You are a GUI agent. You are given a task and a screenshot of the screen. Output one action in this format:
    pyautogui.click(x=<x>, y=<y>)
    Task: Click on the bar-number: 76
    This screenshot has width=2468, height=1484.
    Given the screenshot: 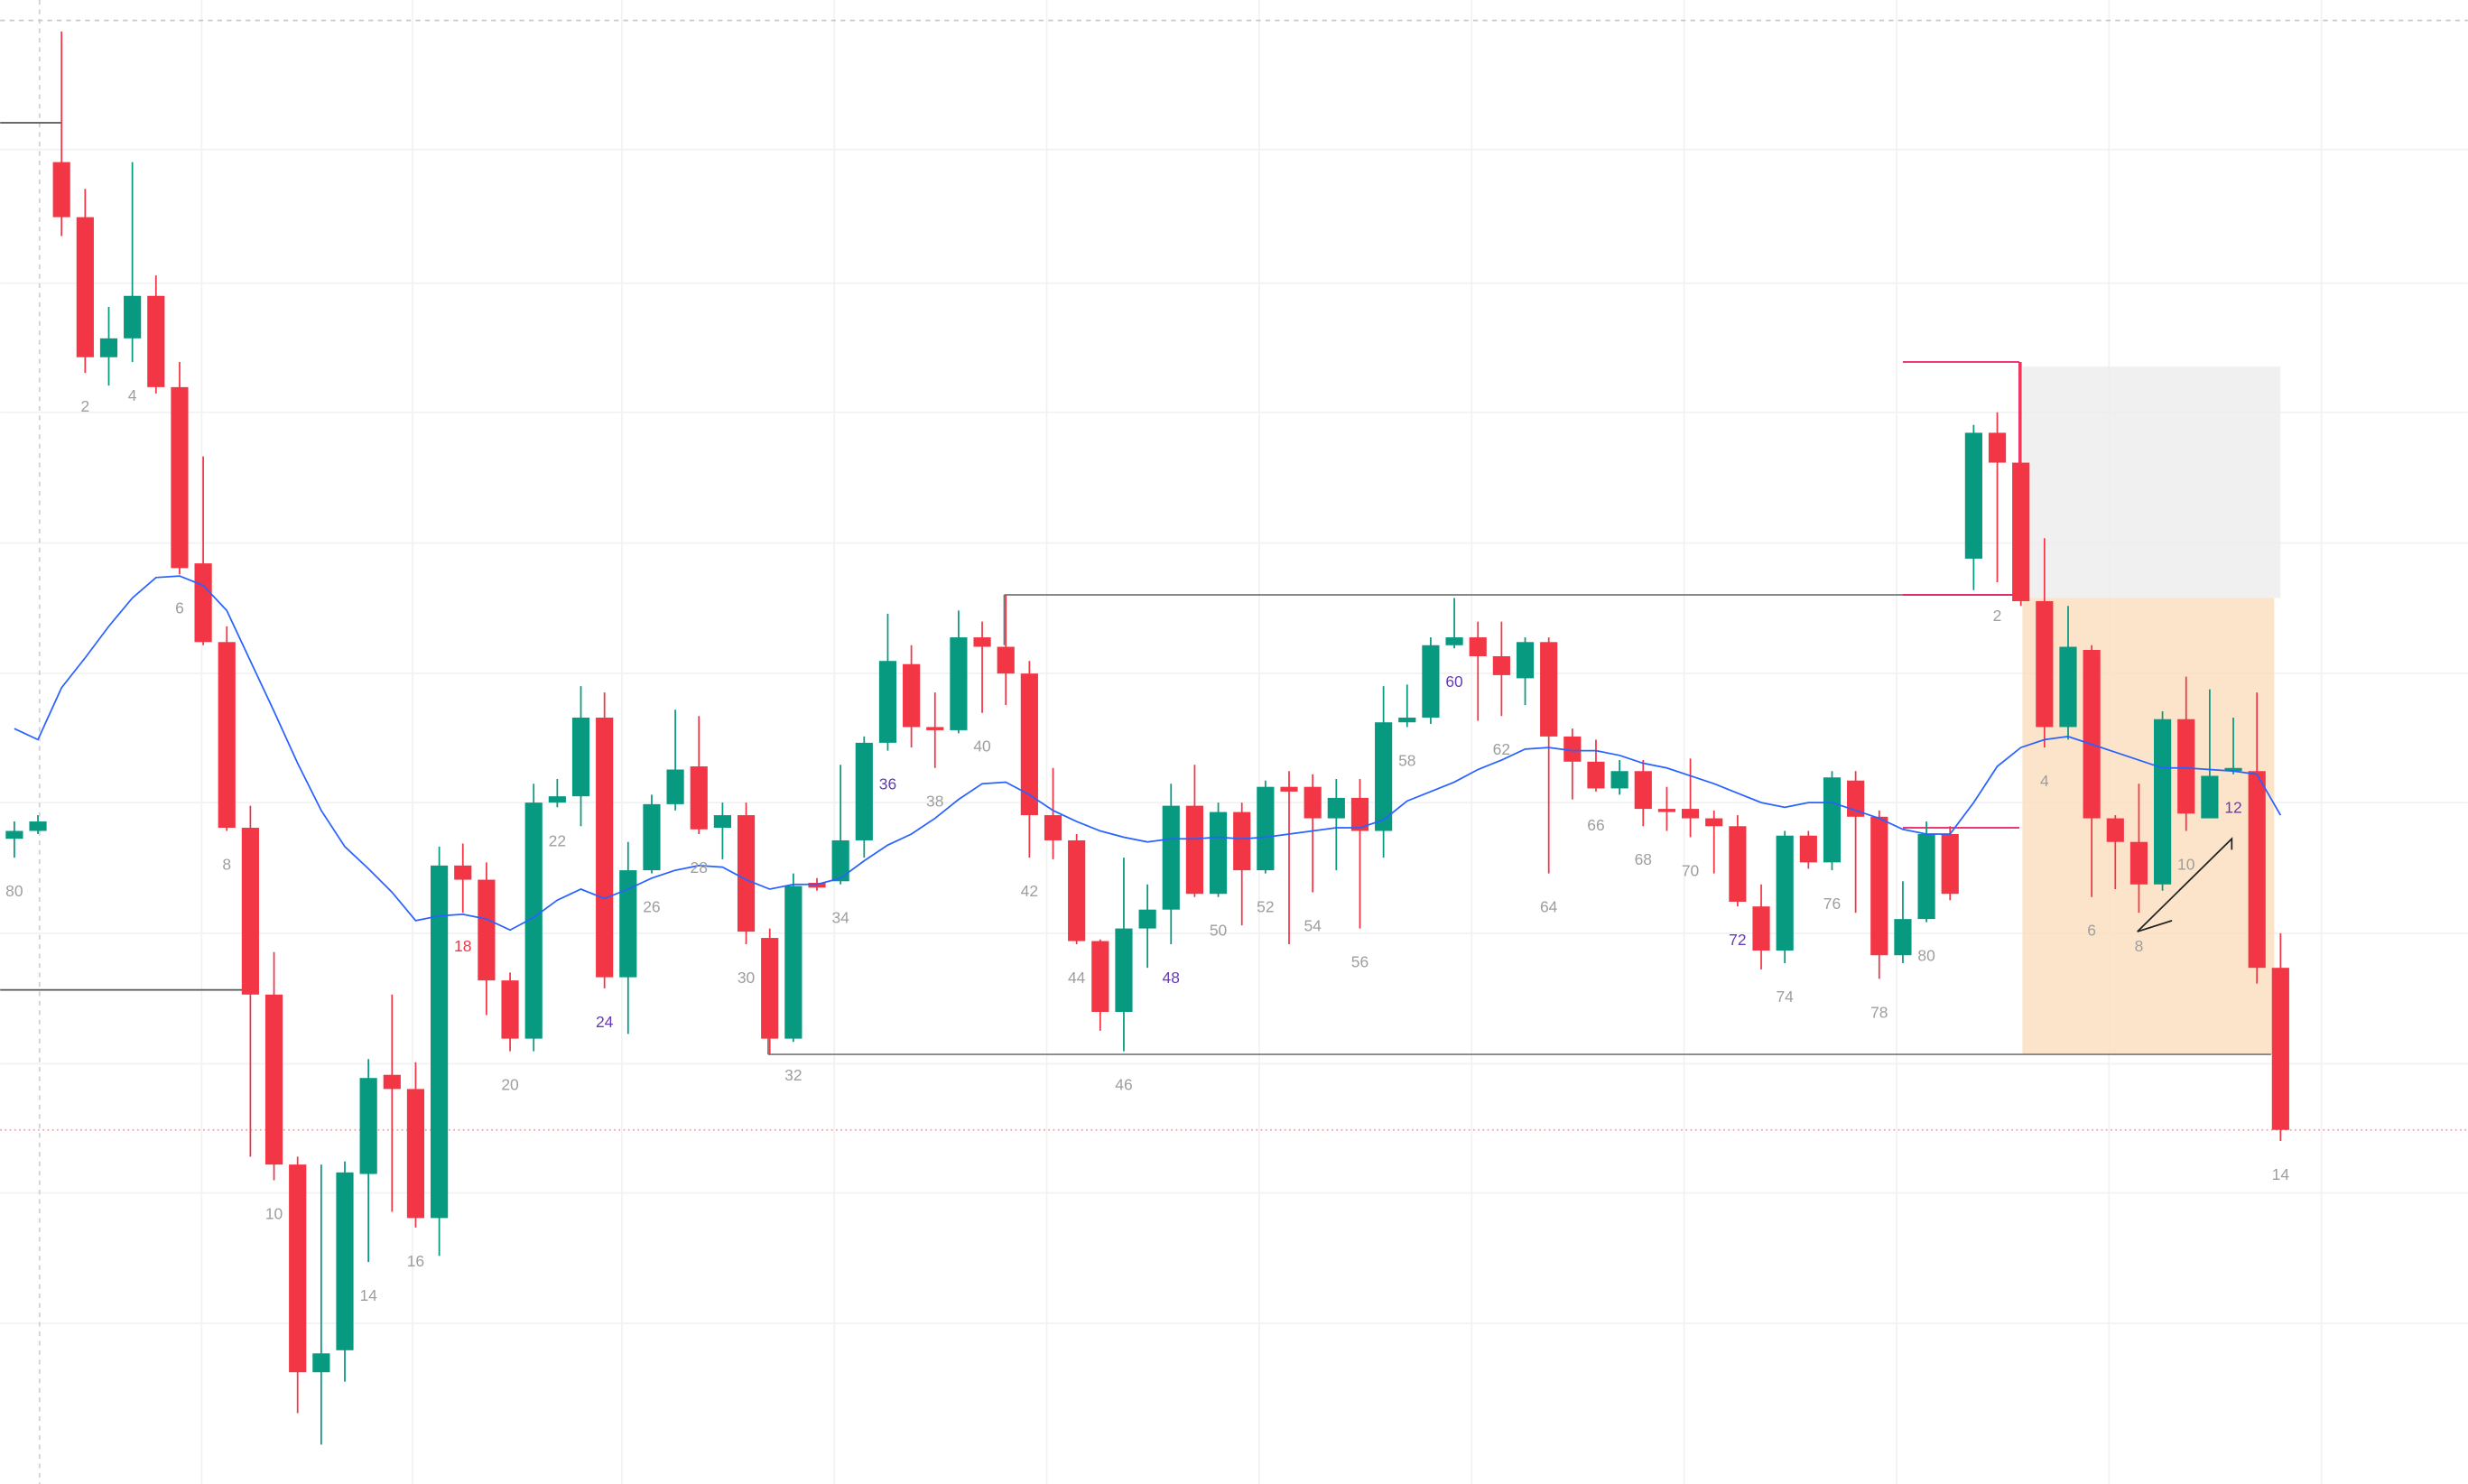 What is the action you would take?
    pyautogui.click(x=1832, y=904)
    